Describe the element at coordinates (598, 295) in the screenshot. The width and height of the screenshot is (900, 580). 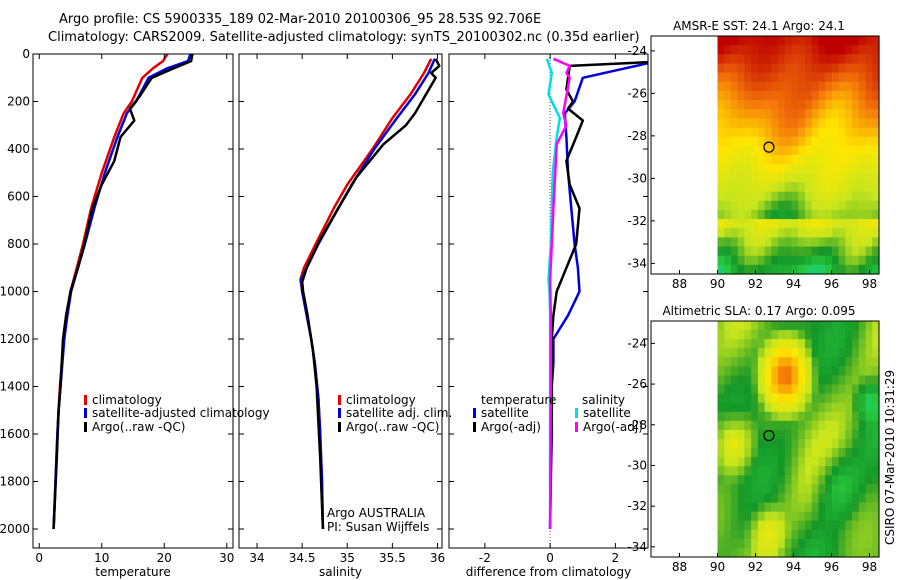
I see `difference-series-1-line` at that location.